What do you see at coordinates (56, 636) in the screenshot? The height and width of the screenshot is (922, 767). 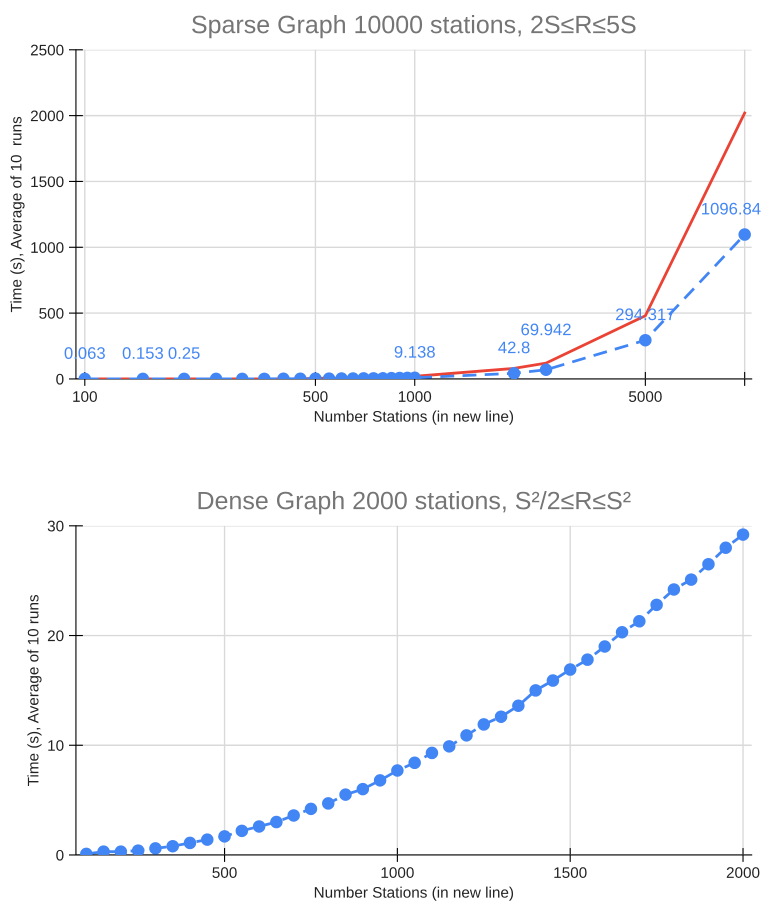 I see `y-tick-label: 20` at bounding box center [56, 636].